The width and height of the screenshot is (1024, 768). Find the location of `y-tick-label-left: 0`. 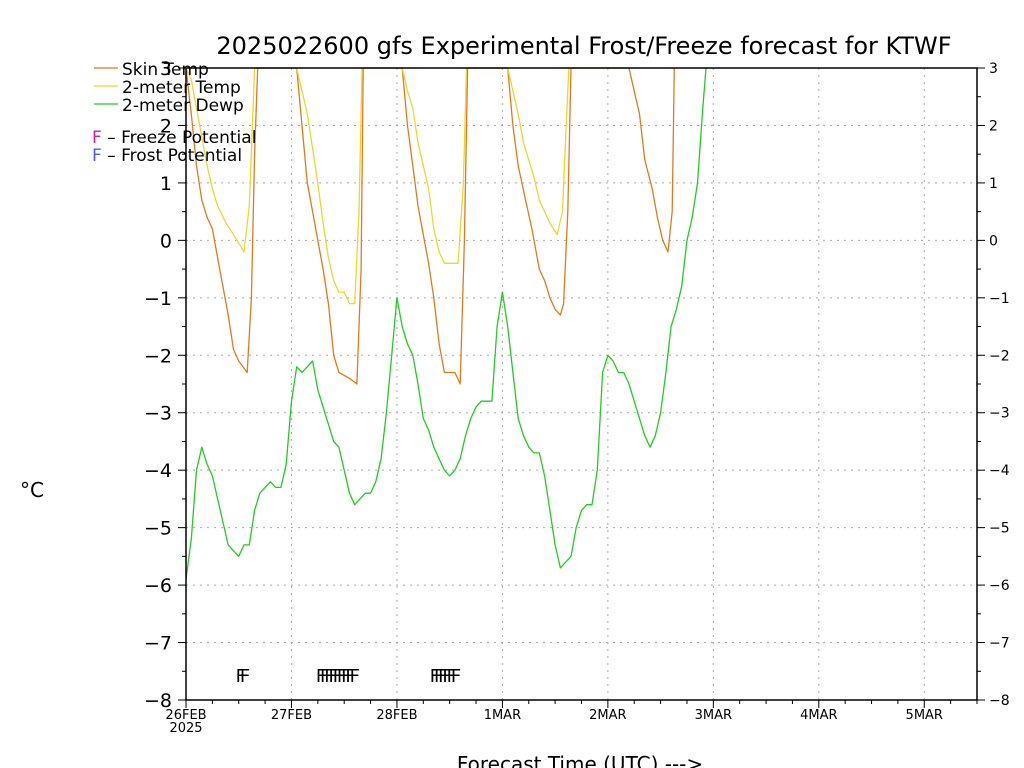

y-tick-label-left: 0 is located at coordinates (166, 241).